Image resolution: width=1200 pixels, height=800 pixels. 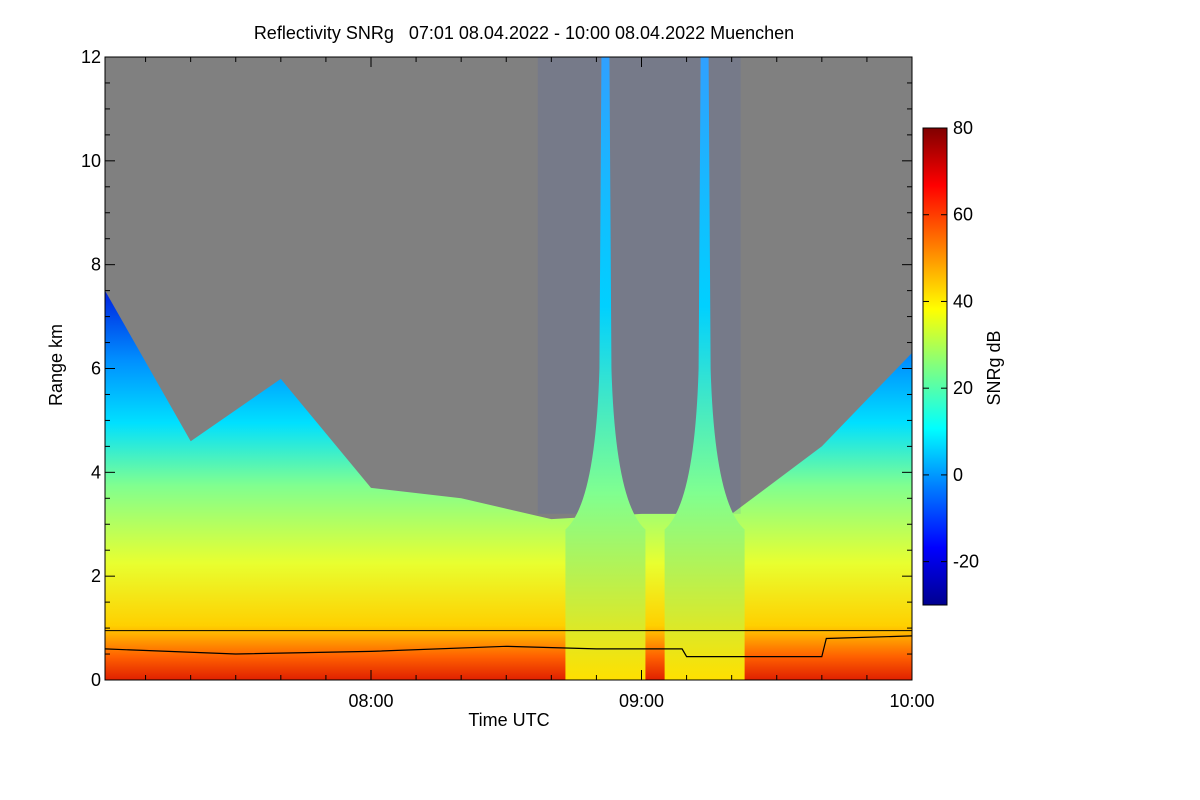 I want to click on y-axis-label: Range km, so click(x=56, y=365).